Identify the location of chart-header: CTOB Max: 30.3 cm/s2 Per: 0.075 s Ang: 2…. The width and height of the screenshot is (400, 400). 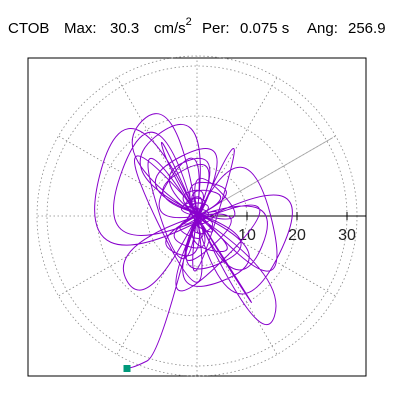
(200, 25).